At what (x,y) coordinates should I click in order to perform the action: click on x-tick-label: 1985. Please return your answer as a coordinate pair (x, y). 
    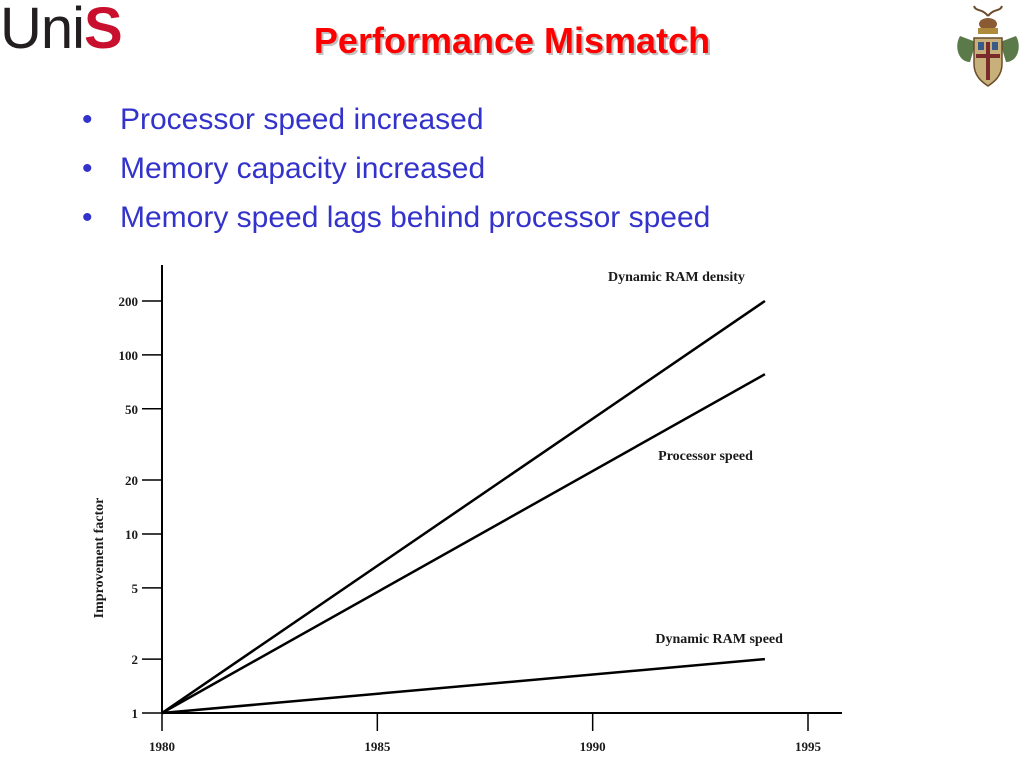
    Looking at the image, I should click on (377, 746).